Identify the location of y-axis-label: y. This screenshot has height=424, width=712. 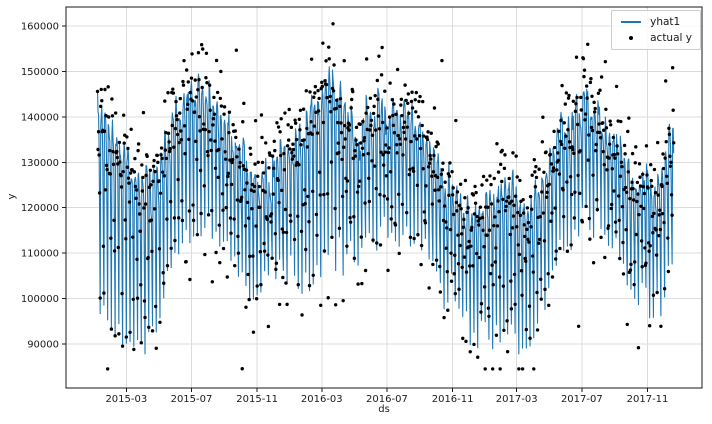
(12, 196).